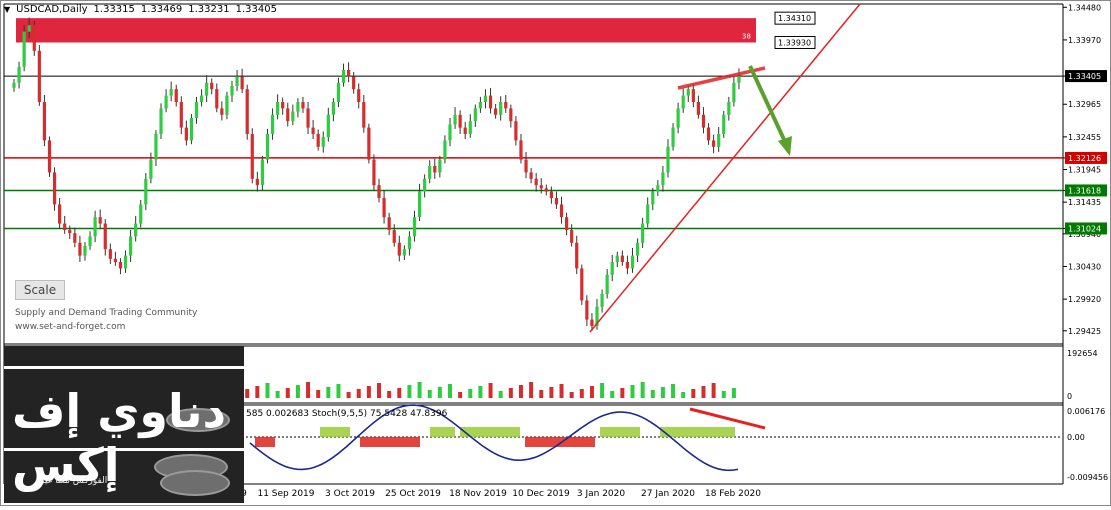  I want to click on x-axis-label: 27 Jan 2020, so click(668, 494).